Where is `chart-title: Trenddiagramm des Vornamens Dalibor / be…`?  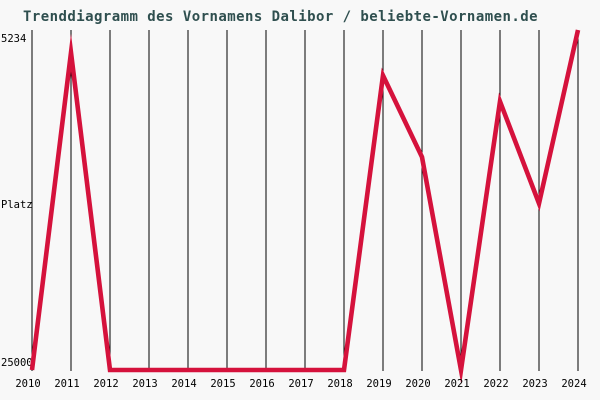 chart-title: Trenddiagramm des Vornamens Dalibor / be… is located at coordinates (280, 17).